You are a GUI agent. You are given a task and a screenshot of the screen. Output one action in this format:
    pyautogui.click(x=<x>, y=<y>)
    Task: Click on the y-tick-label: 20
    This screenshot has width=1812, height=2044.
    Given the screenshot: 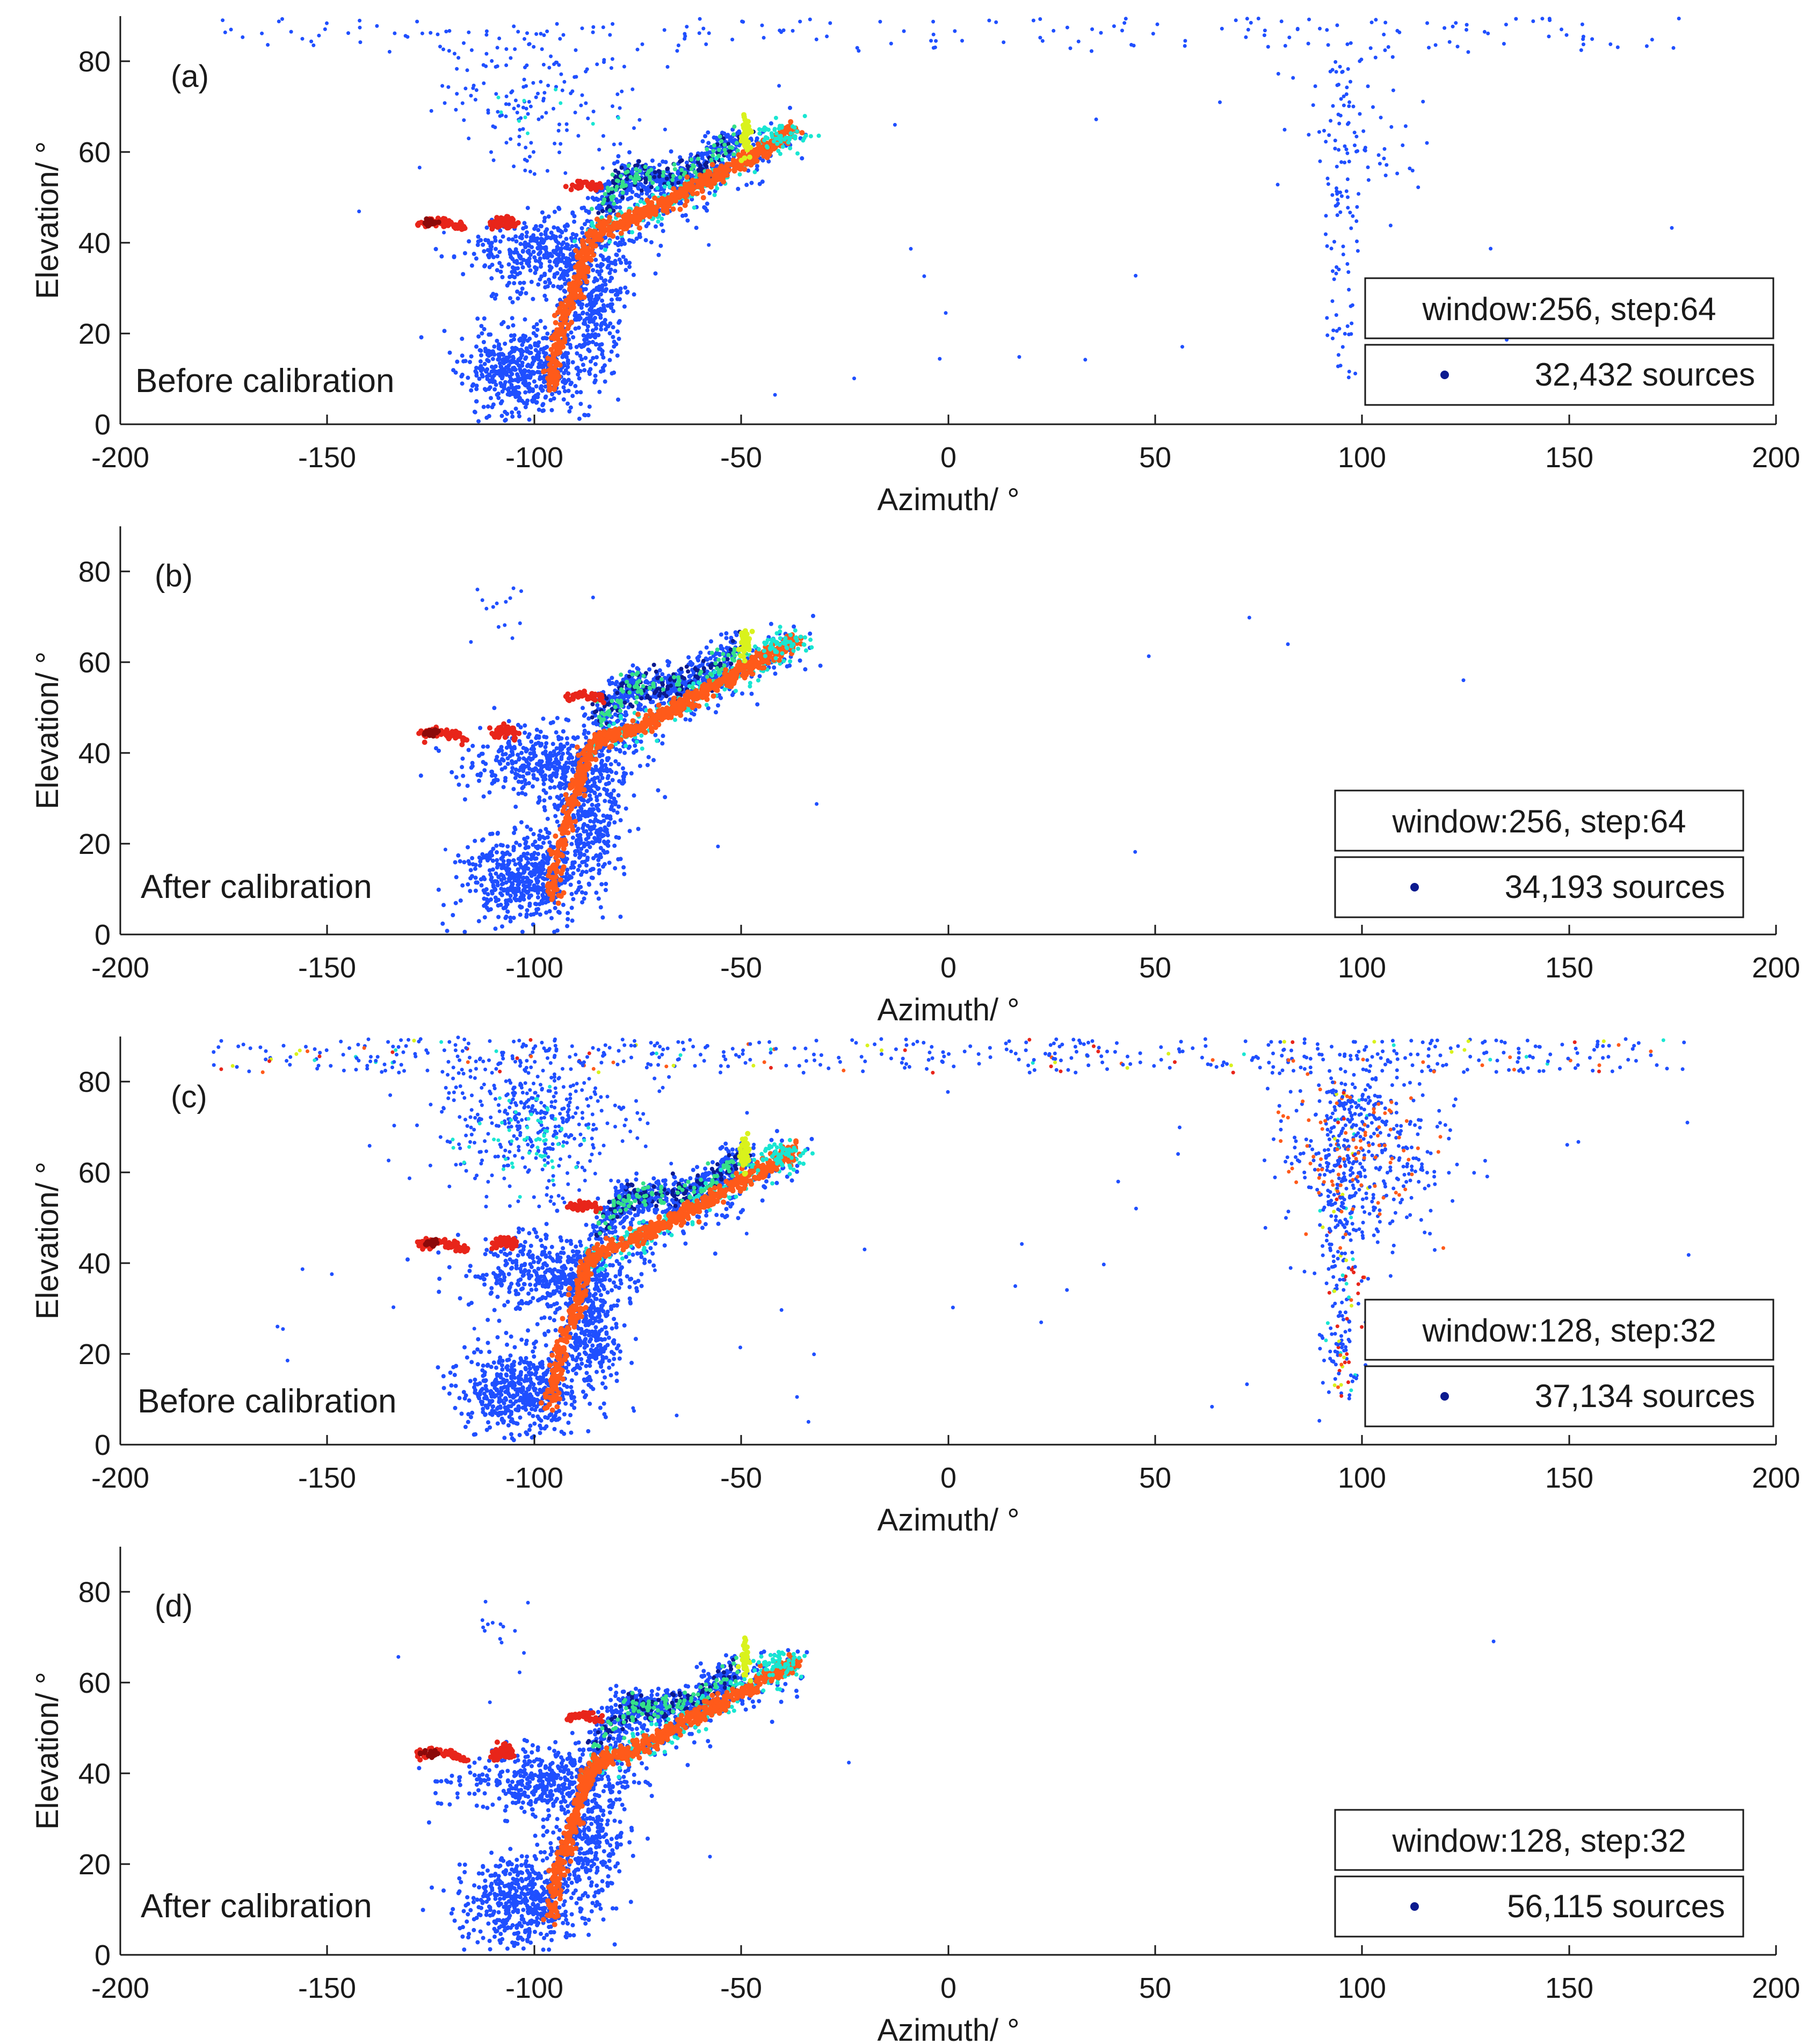 What is the action you would take?
    pyautogui.click(x=94, y=334)
    